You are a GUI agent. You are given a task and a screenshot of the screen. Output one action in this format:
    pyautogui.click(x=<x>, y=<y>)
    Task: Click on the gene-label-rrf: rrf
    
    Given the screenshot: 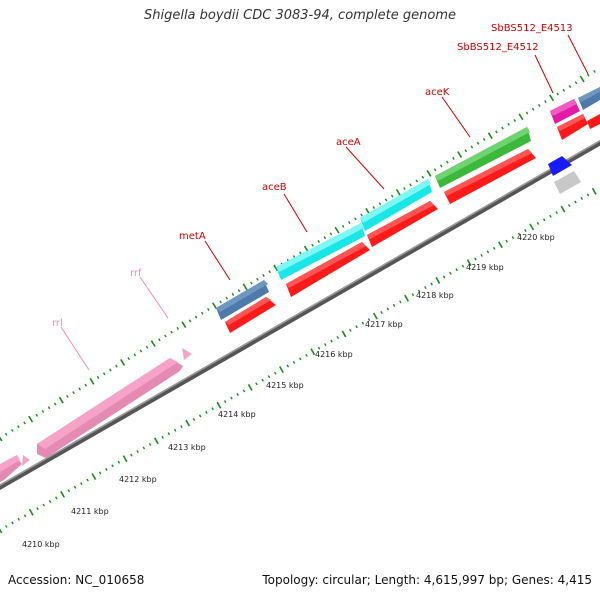 What is the action you would take?
    pyautogui.click(x=136, y=273)
    